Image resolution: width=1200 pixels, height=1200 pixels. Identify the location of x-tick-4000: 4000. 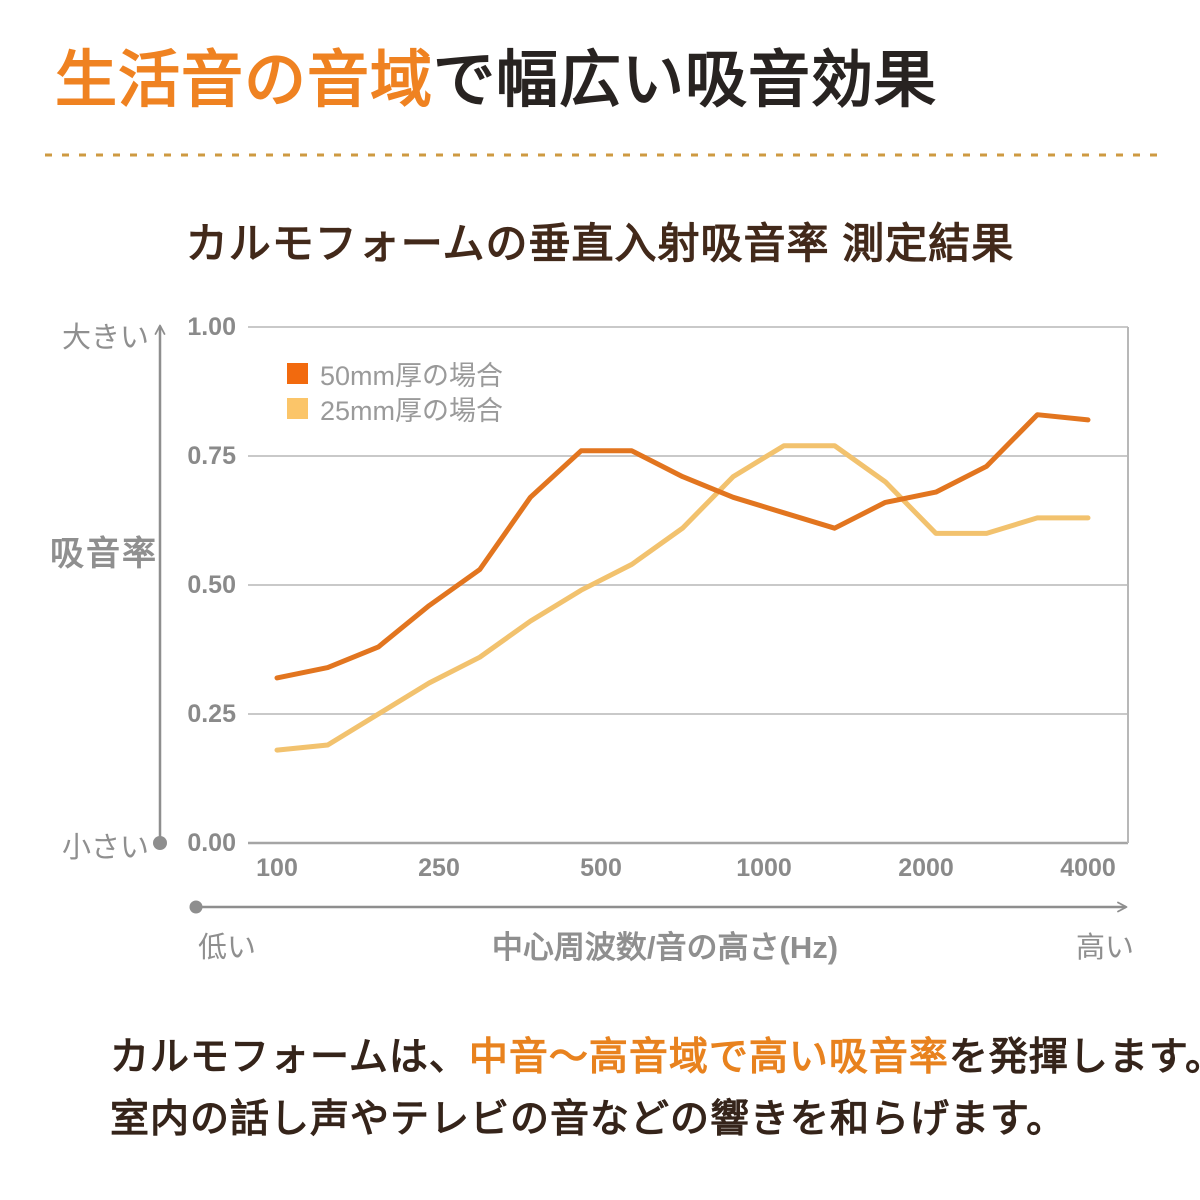
(1088, 868).